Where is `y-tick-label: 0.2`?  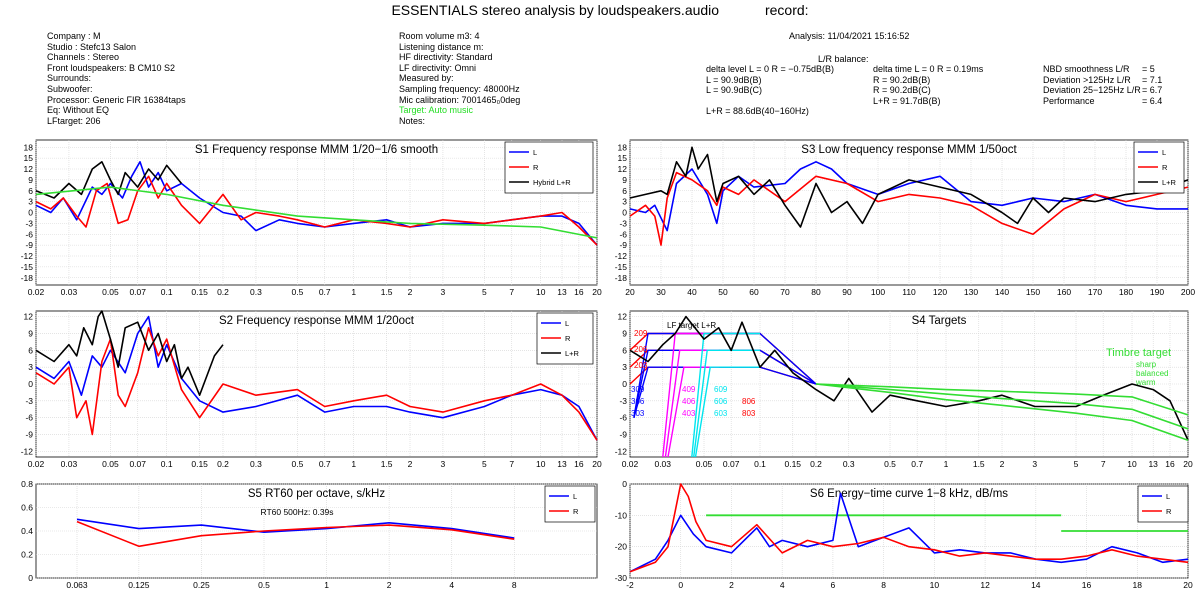
y-tick-label: 0.2 is located at coordinates (27, 555).